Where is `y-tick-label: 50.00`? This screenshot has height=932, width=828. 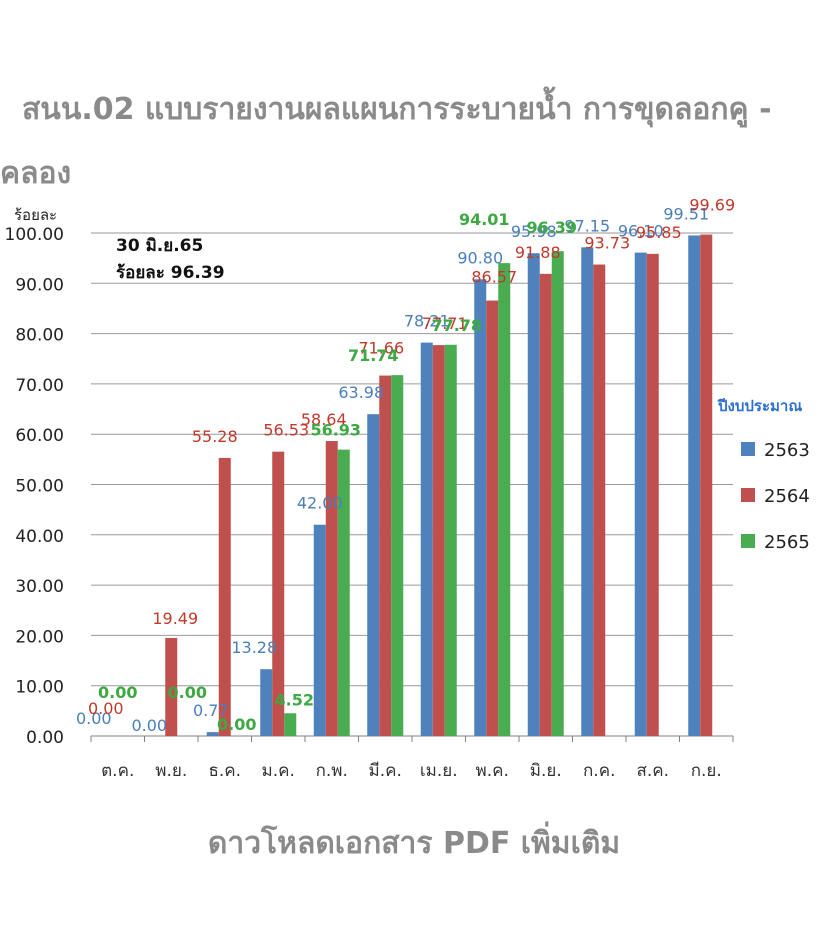 y-tick-label: 50.00 is located at coordinates (39, 487).